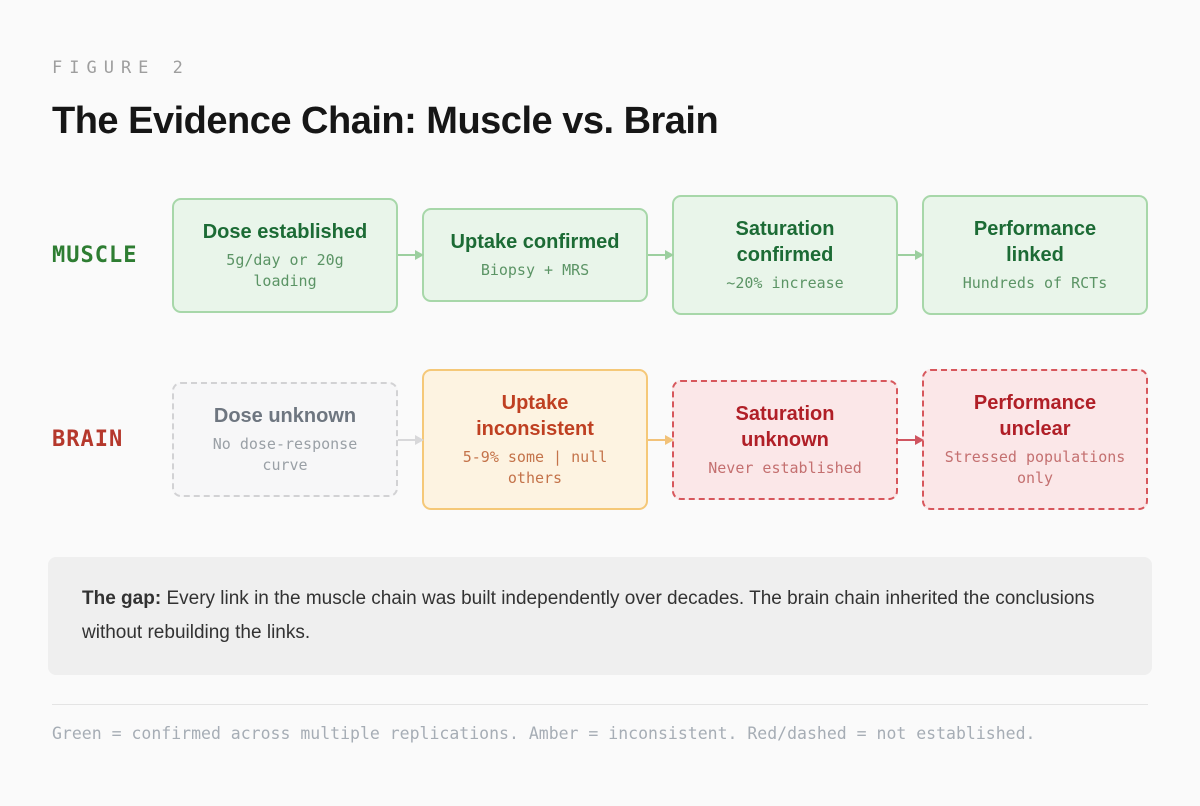 The image size is (1200, 806). I want to click on box-subtitle: Biopsy + MRS, so click(535, 270).